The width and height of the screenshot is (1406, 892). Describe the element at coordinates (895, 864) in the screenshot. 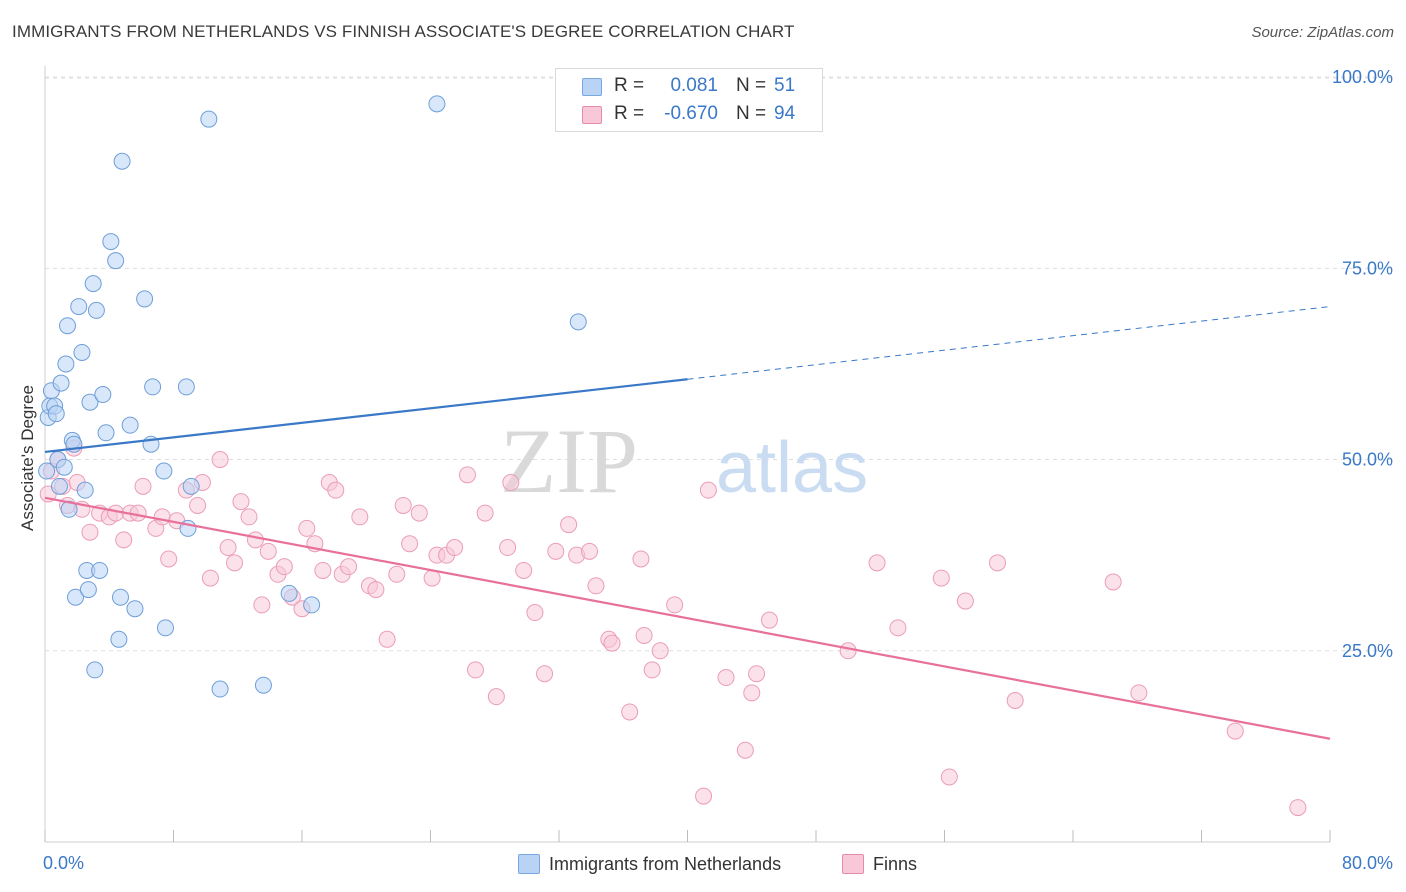

I see `legend-label: Finns` at that location.